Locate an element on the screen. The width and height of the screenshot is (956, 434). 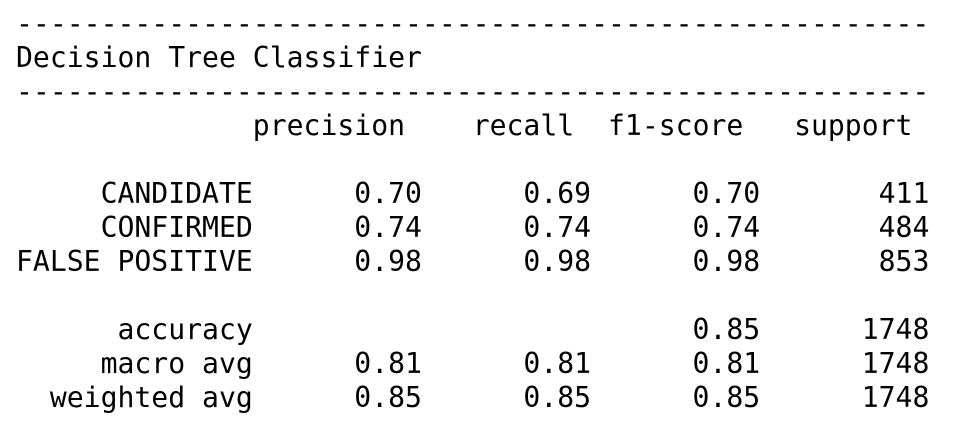
cell-recall: 0.69 is located at coordinates (506, 193).